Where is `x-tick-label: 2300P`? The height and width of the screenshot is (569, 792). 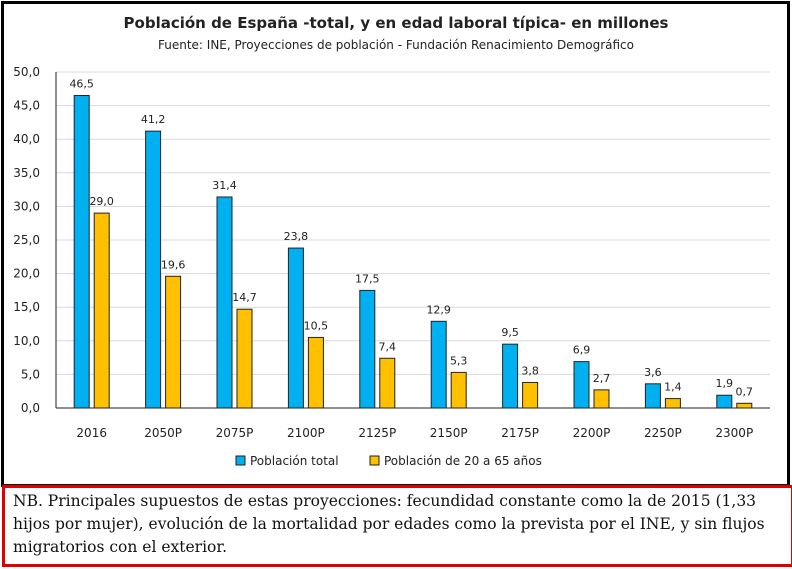 x-tick-label: 2300P is located at coordinates (734, 433).